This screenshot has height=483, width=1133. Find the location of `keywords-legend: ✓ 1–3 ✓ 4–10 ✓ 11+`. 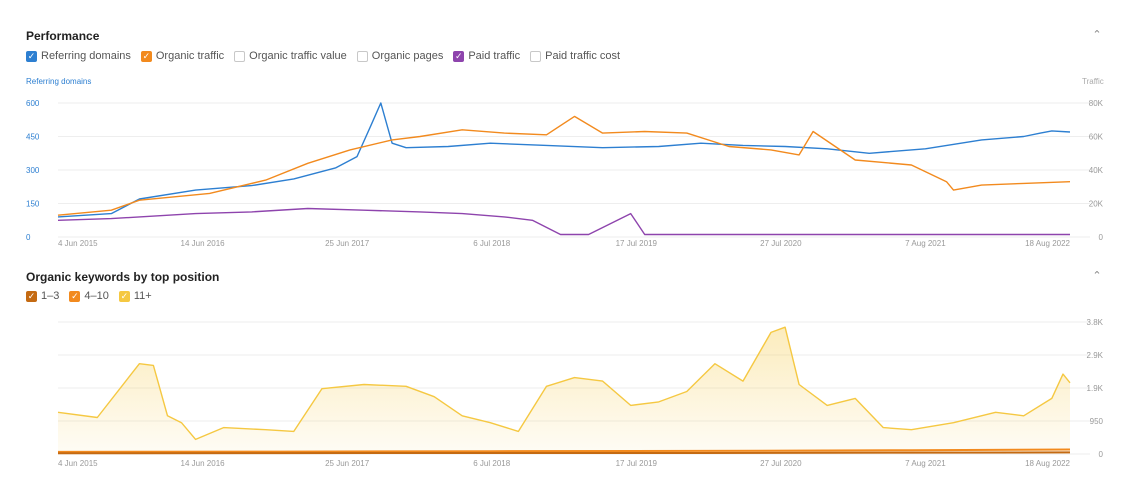

keywords-legend: ✓ 1–3 ✓ 4–10 ✓ 11+ is located at coordinates (89, 296).